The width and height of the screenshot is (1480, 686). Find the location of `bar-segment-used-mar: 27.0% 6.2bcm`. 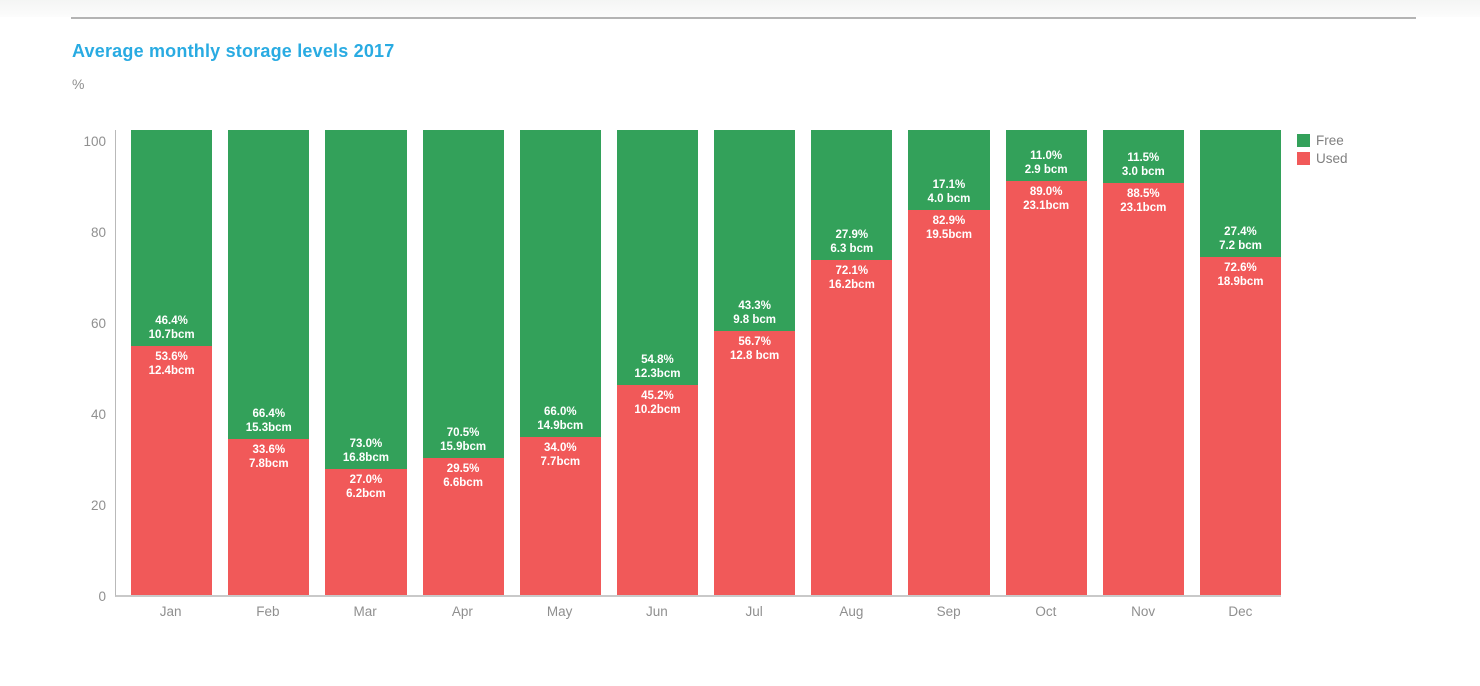

bar-segment-used-mar: 27.0% 6.2bcm is located at coordinates (366, 532).